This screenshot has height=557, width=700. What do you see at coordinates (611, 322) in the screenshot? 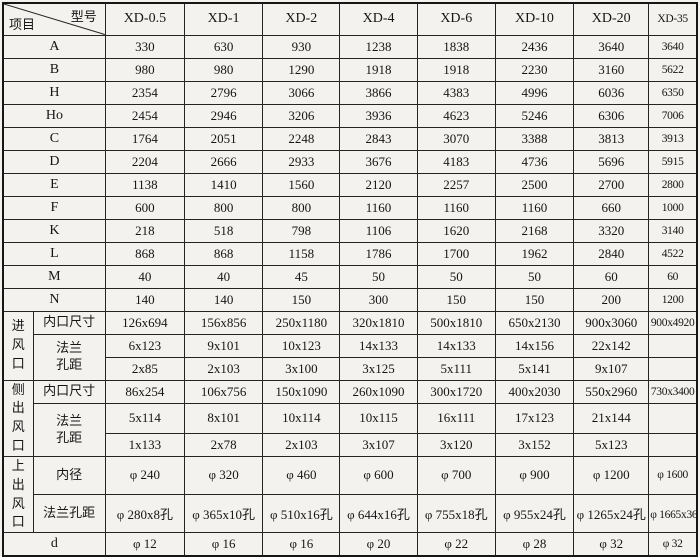
I see `value-cell: 900x3060` at bounding box center [611, 322].